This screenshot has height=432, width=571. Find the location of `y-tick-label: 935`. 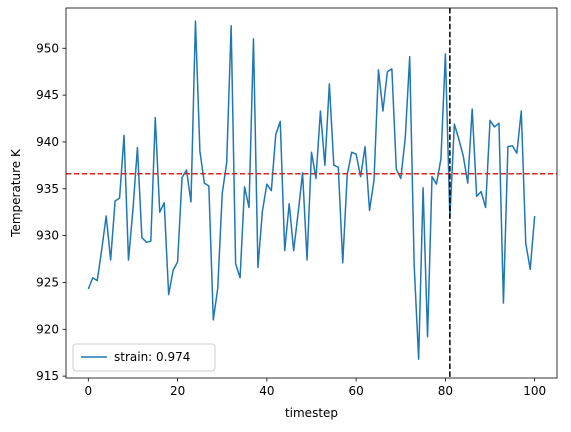

y-tick-label: 935 is located at coordinates (47, 189).